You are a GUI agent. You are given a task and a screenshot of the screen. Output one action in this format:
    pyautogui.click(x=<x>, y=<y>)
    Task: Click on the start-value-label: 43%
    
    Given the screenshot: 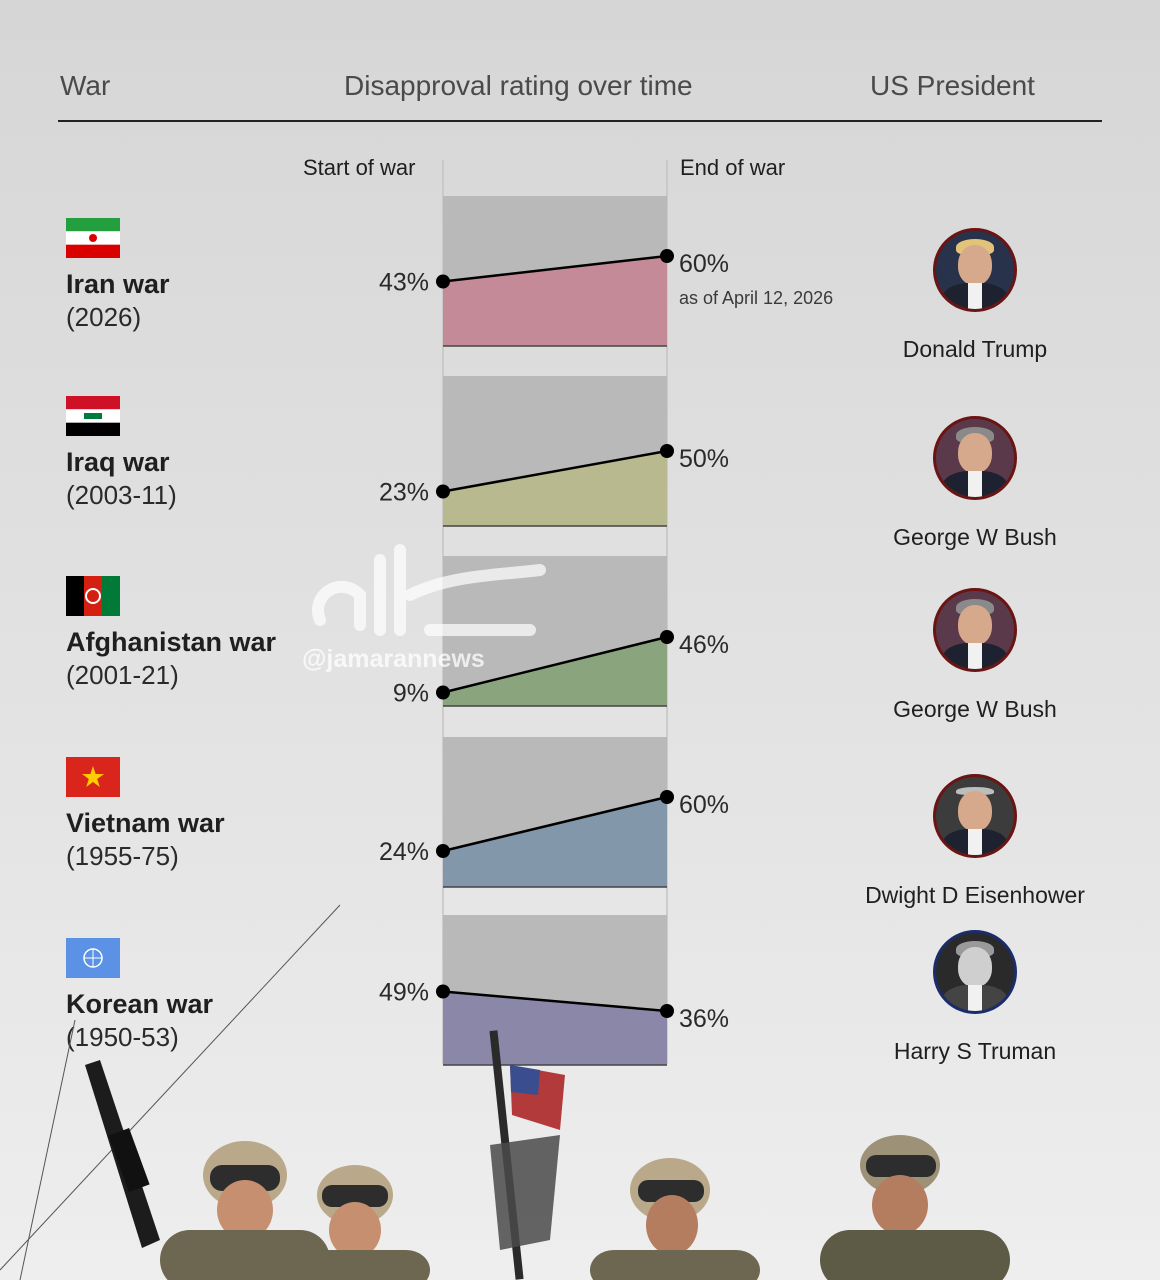 What is the action you would take?
    pyautogui.click(x=404, y=283)
    